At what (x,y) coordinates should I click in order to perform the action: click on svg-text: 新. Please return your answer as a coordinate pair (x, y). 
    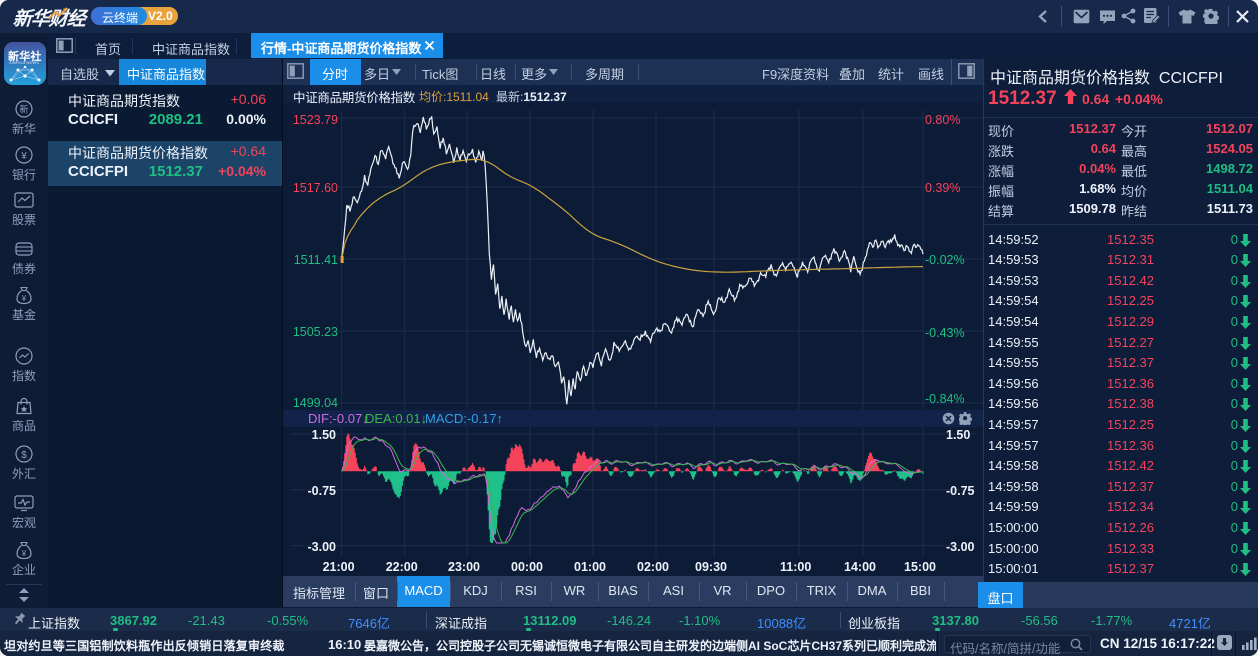
    Looking at the image, I should click on (23, 109).